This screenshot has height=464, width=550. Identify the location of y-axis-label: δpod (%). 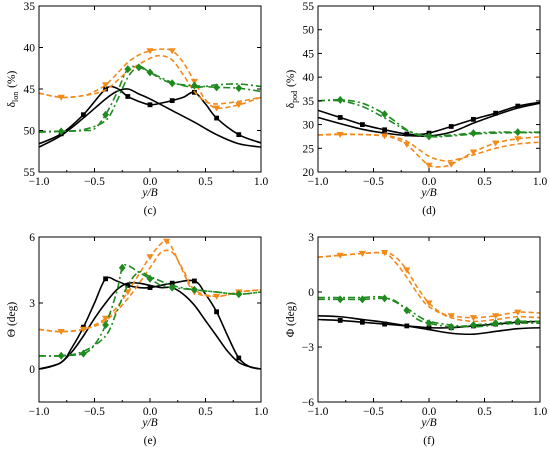
(292, 89).